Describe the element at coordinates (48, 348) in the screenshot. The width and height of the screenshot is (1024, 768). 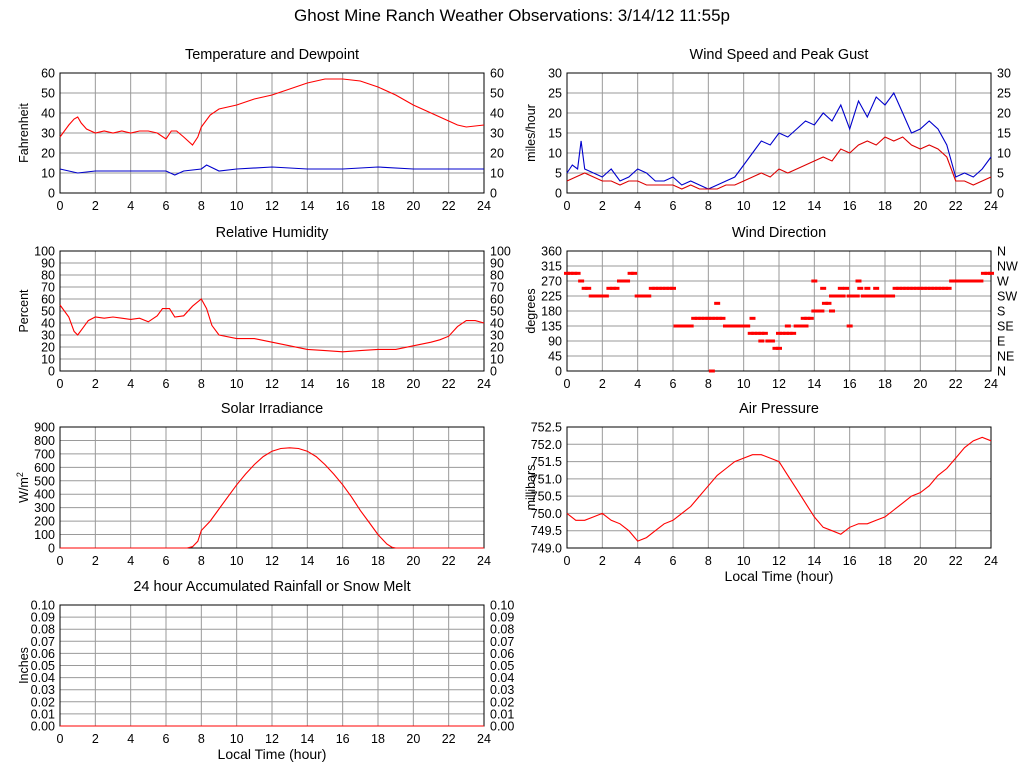
I see `humidity-ytick: 20` at that location.